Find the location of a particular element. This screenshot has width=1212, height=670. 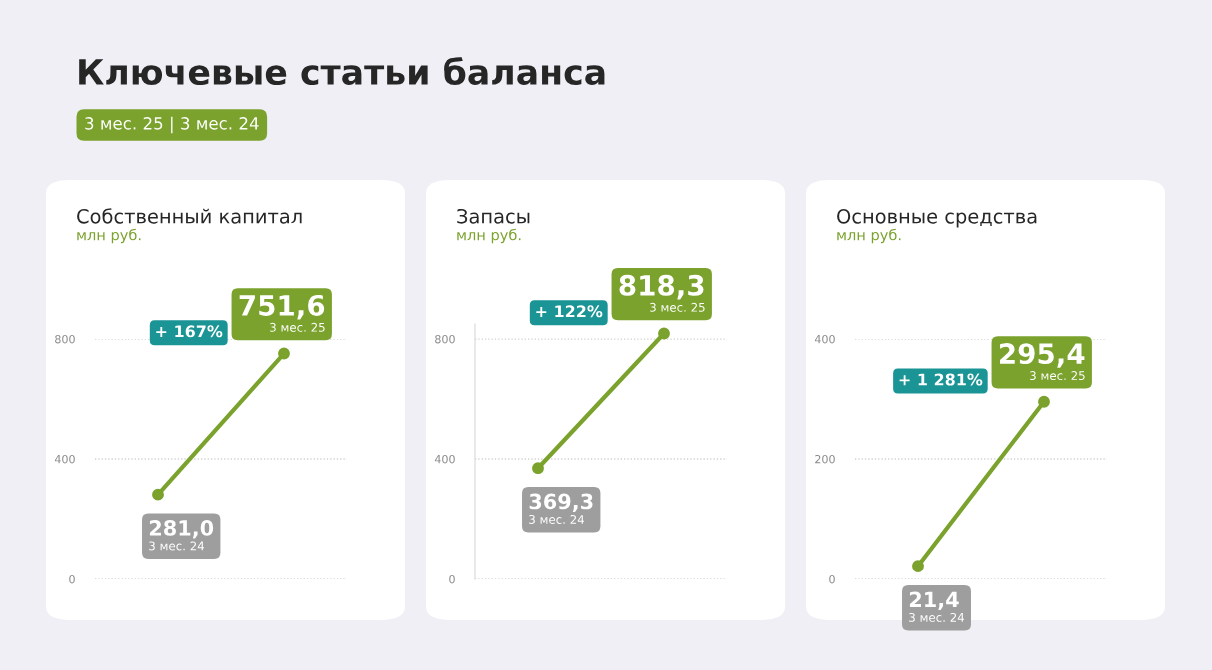

chart-title: Основные средства is located at coordinates (937, 218).